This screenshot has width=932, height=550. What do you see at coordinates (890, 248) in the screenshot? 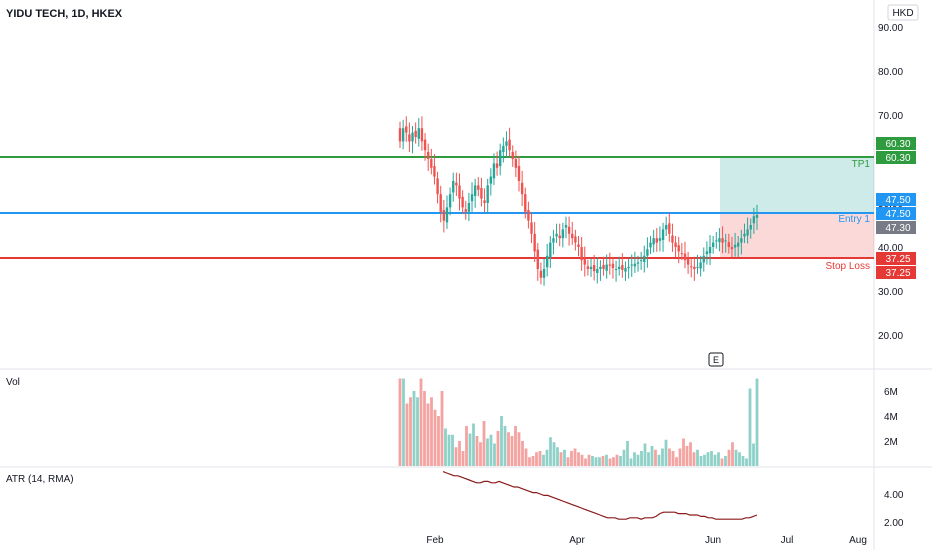
I see `price-tick-label: 40.00` at bounding box center [890, 248].